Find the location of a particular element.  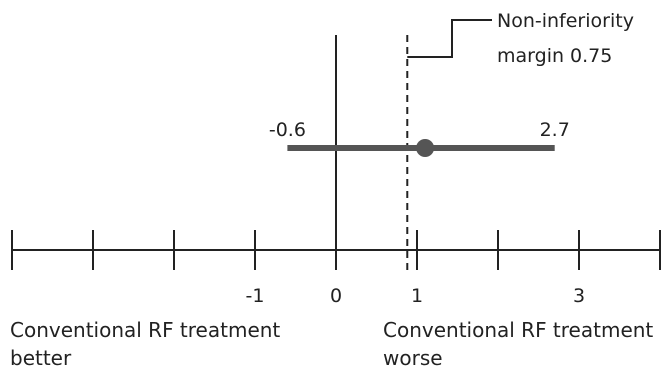

x-tick-label: -1 is located at coordinates (255, 296).